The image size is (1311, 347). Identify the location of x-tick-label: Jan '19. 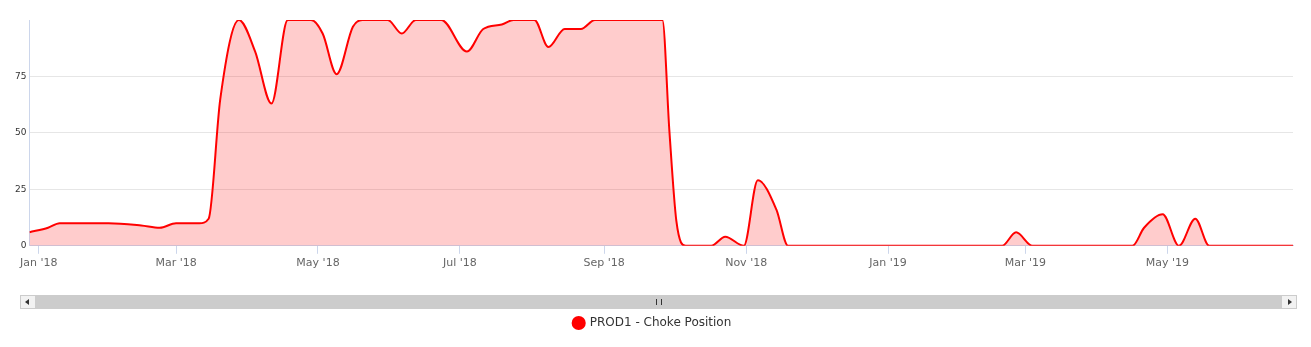
(887, 263).